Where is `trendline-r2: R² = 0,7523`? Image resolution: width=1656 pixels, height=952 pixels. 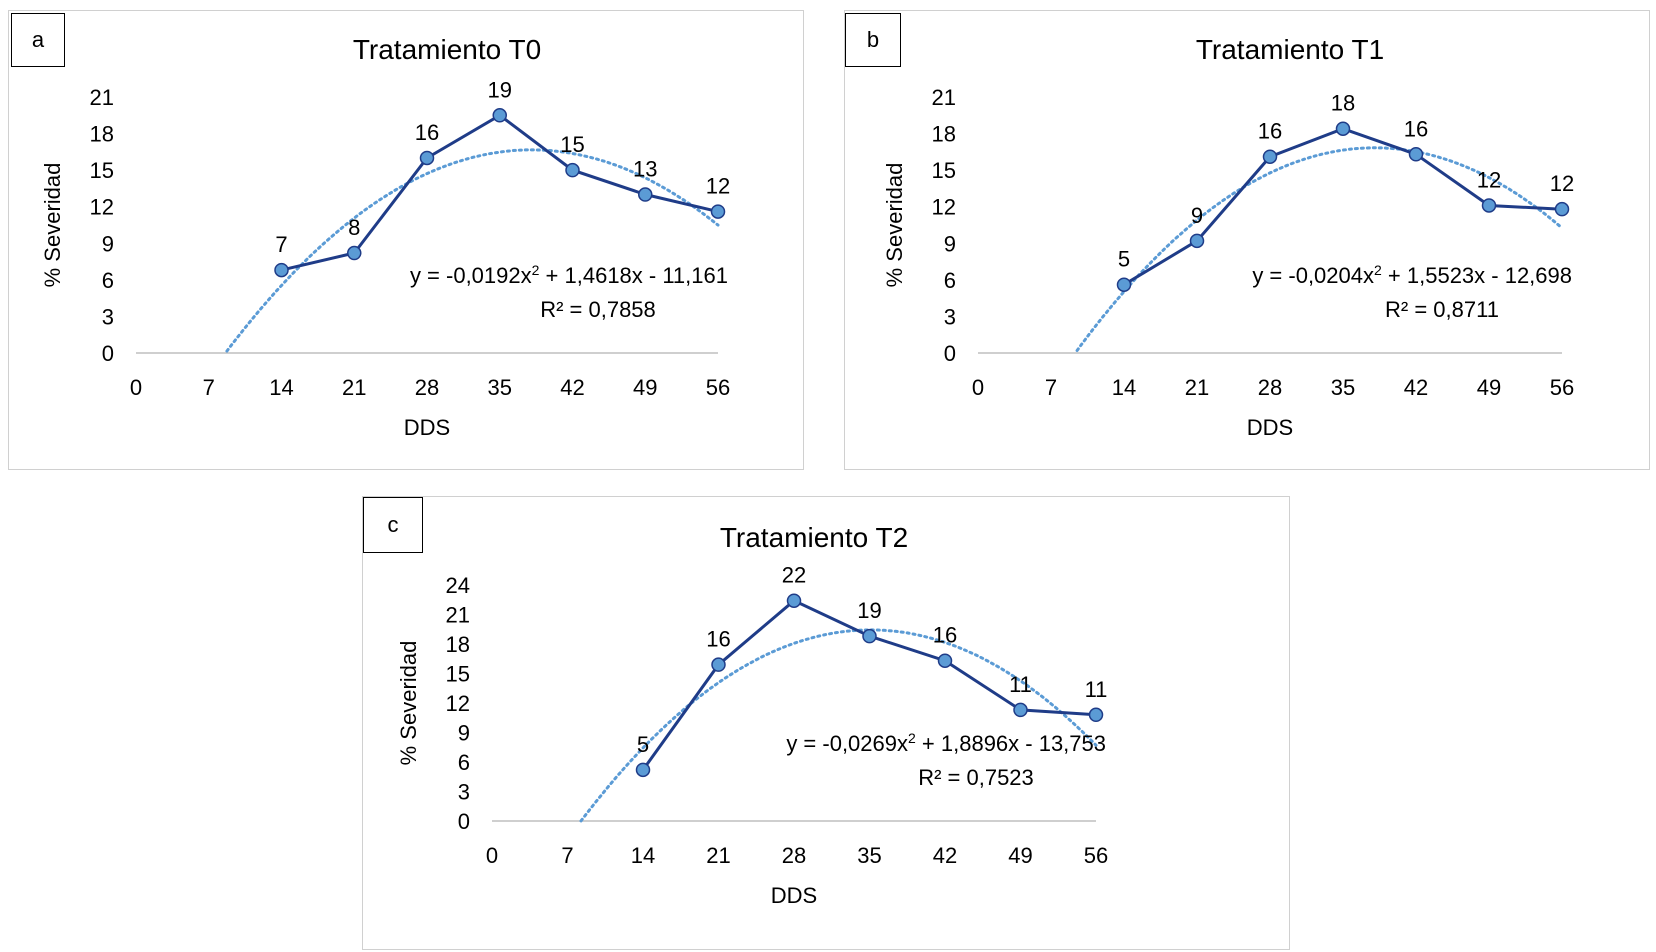
trendline-r2: R² = 0,7523 is located at coordinates (976, 777).